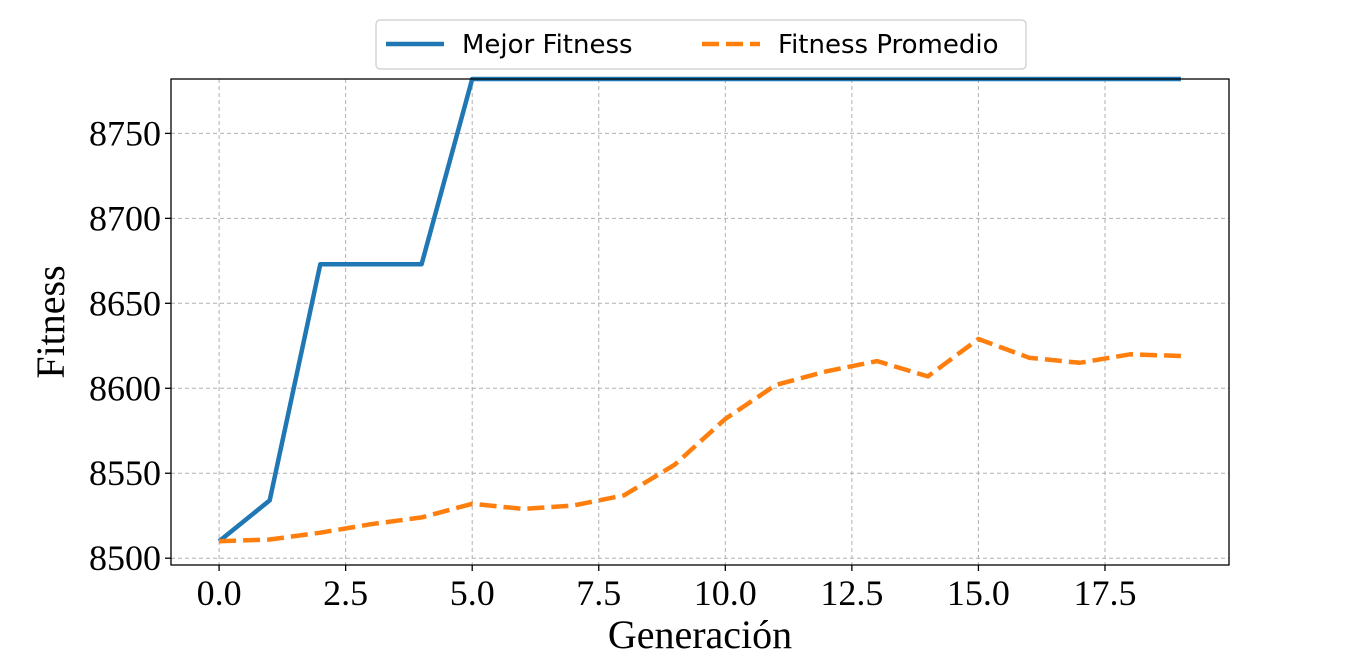  I want to click on legend-frame, so click(701, 44).